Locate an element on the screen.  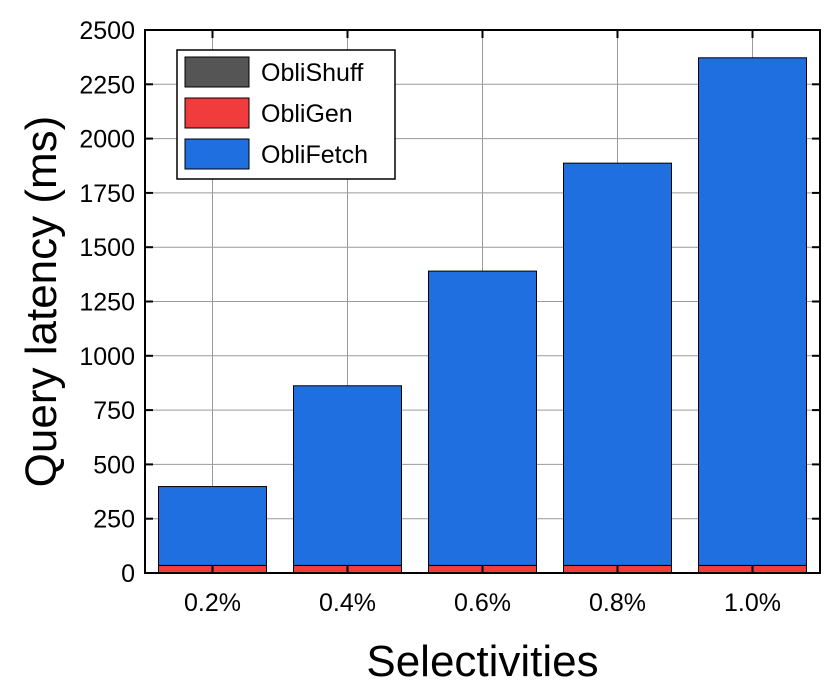
x-tick-labels: 0.2% 0.4% 0.6% 0.8% 1.0% is located at coordinates (482, 603).